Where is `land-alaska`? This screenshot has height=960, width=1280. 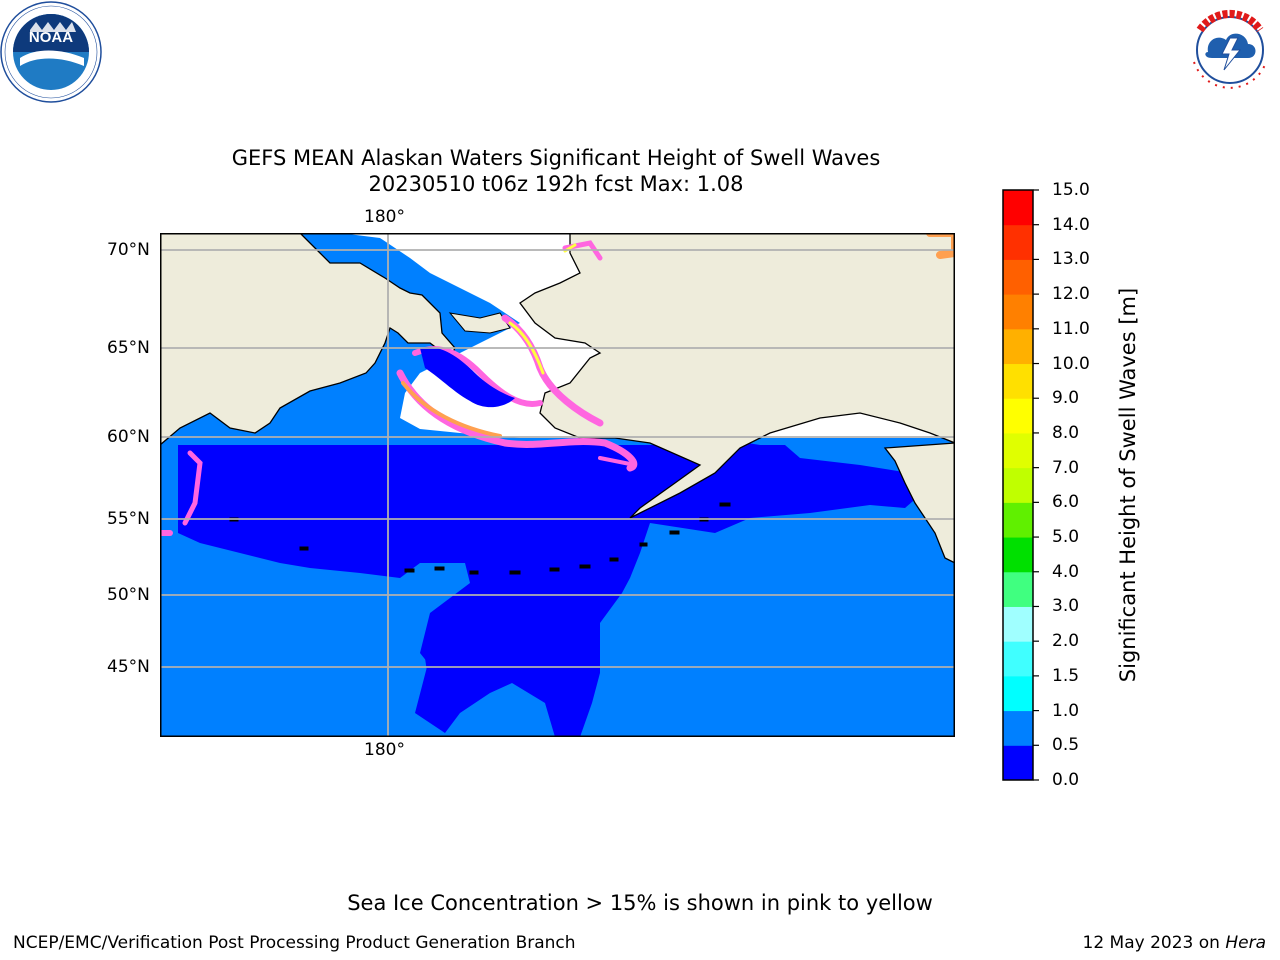
land-alaska is located at coordinates (737, 376).